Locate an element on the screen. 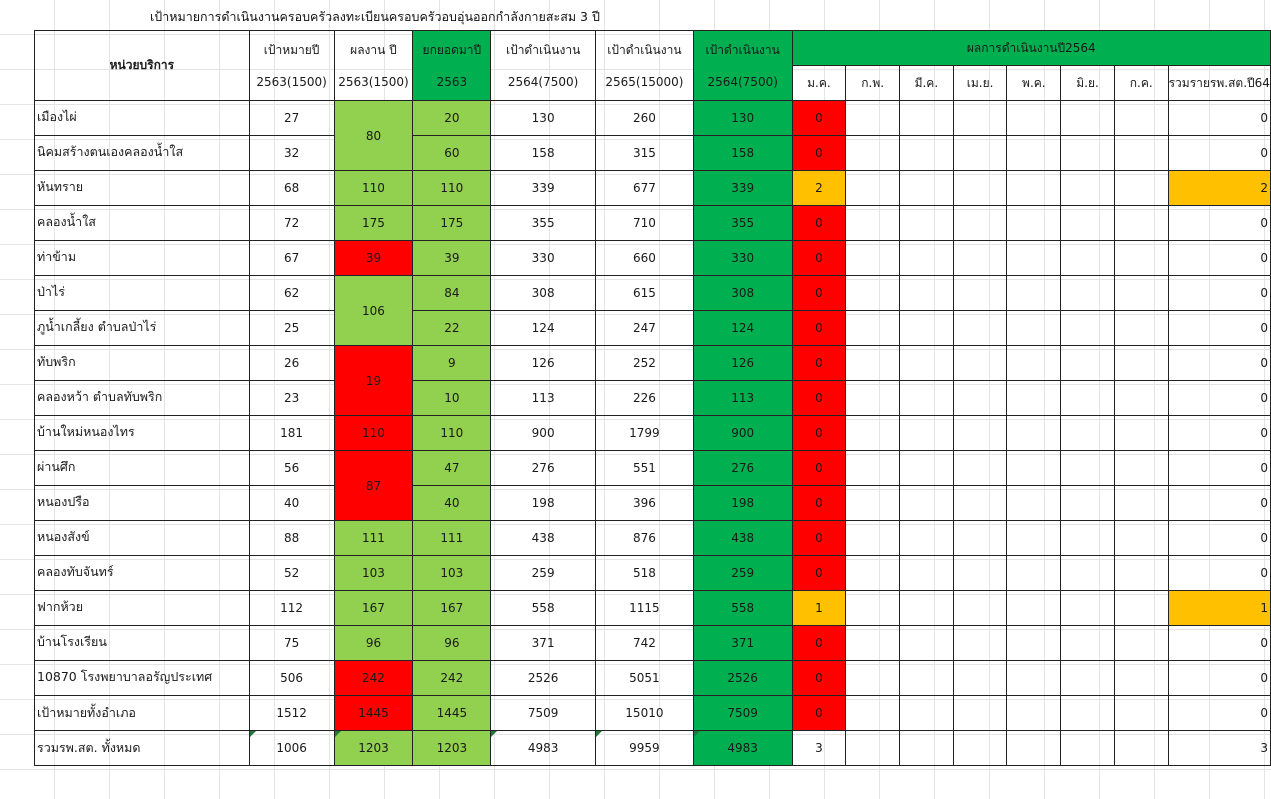  cell-result-2563: 39 is located at coordinates (373, 258).